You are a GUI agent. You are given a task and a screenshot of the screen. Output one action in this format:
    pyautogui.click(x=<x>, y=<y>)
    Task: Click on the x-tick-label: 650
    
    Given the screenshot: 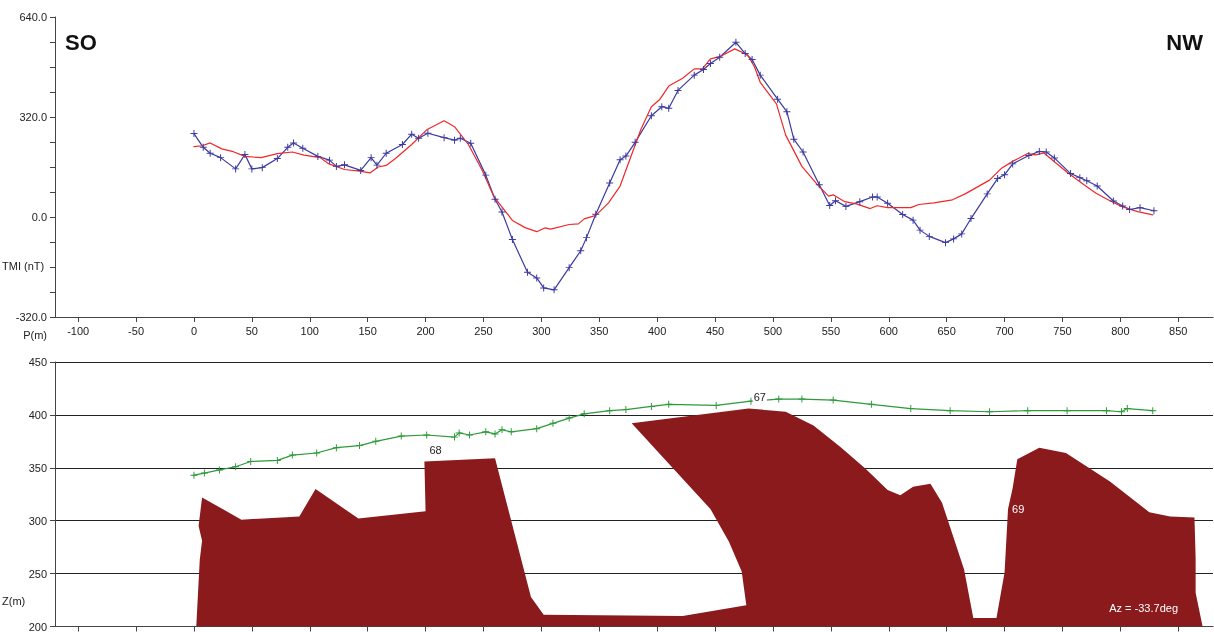 What is the action you would take?
    pyautogui.click(x=946, y=330)
    